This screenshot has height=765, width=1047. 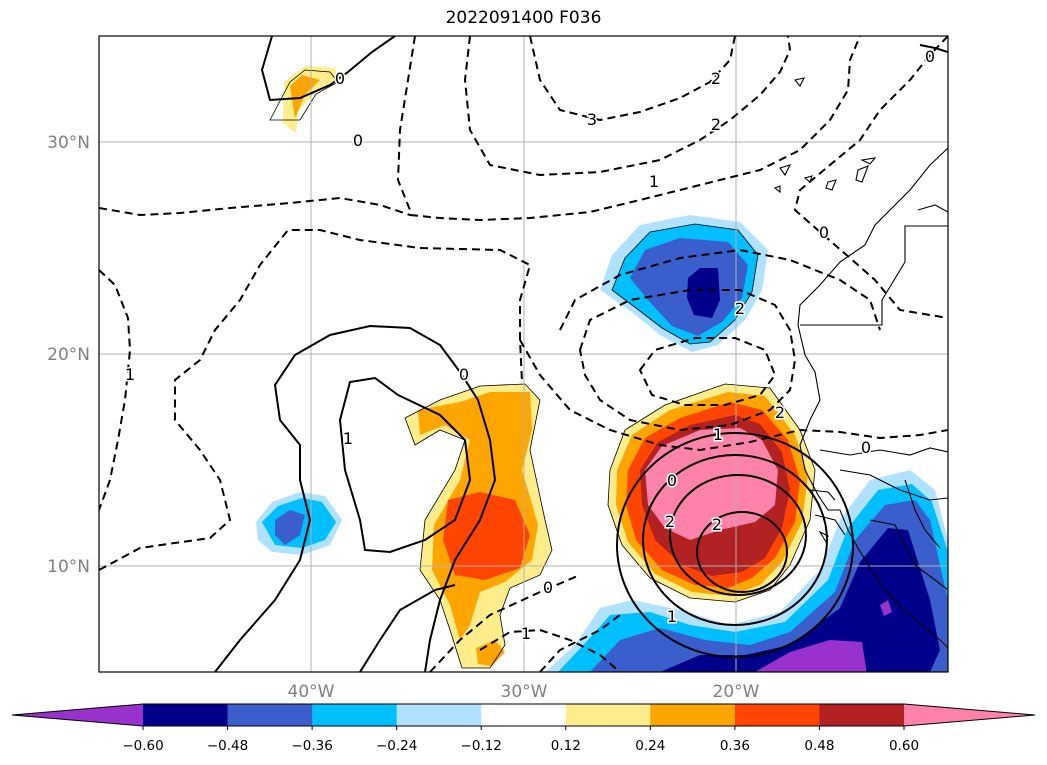 What do you see at coordinates (566, 746) in the screenshot?
I see `colorbar-tick-label: 0.12` at bounding box center [566, 746].